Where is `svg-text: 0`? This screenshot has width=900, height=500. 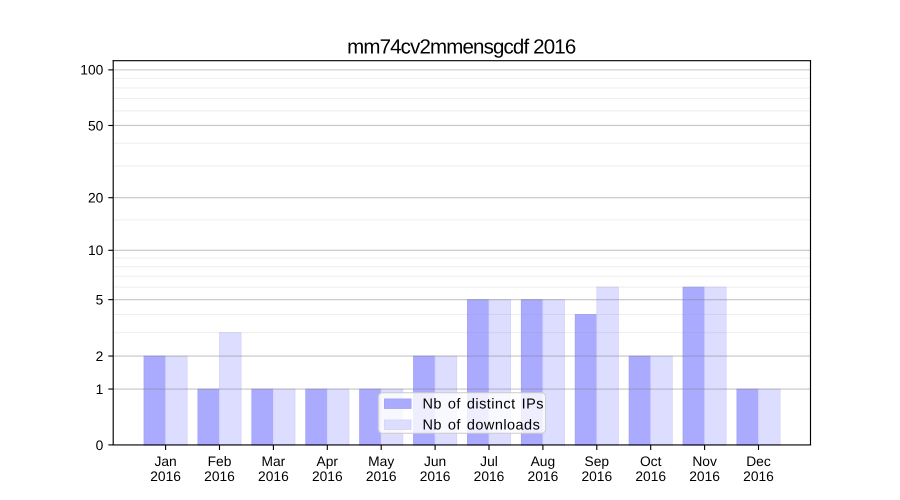 svg-text: 0 is located at coordinates (100, 445).